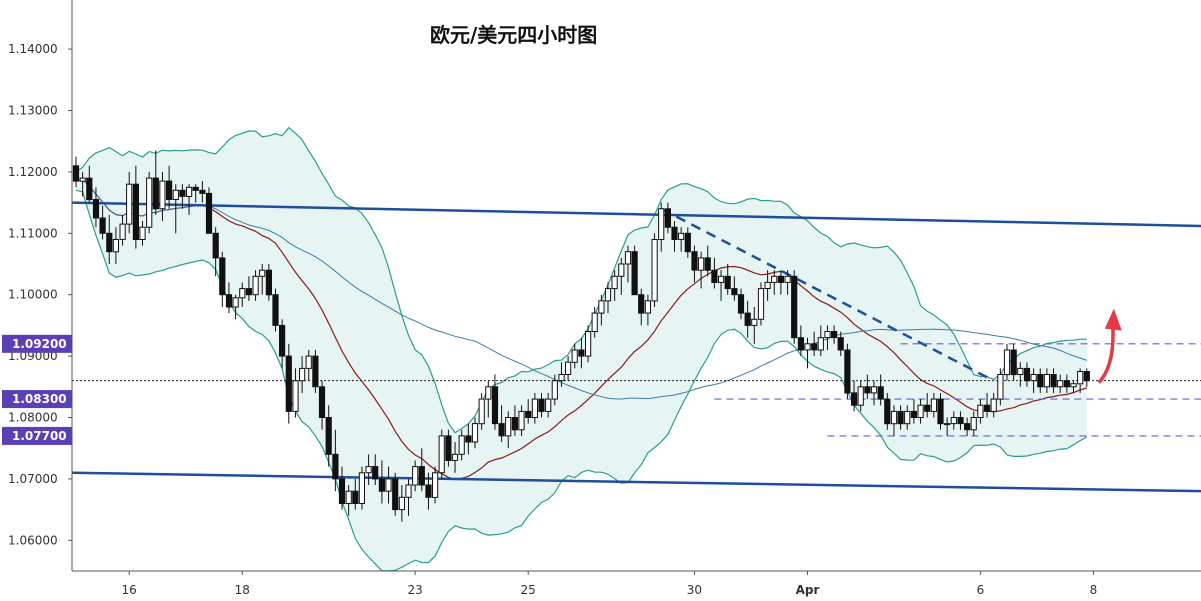  What do you see at coordinates (37, 435) in the screenshot?
I see `price-label-box` at bounding box center [37, 435].